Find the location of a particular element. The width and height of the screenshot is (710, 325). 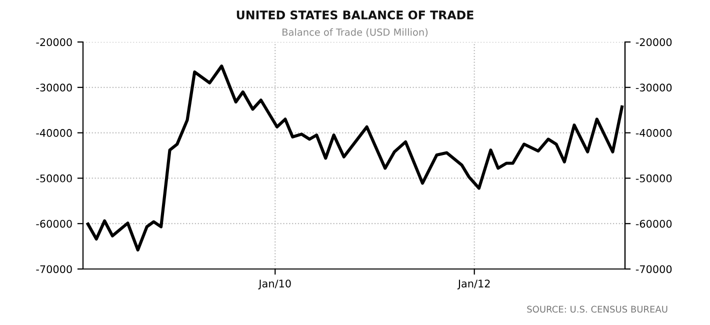

y-tick-label: -30000 is located at coordinates (54, 88).